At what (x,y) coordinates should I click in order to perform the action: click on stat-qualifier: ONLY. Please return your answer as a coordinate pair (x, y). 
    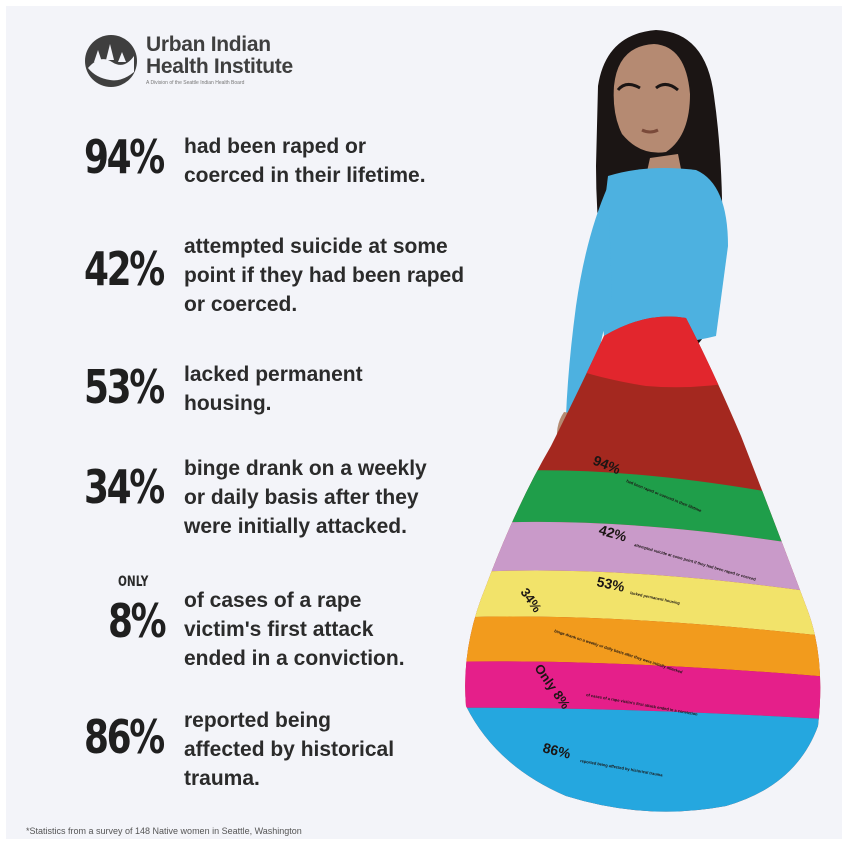
    Looking at the image, I should click on (133, 582).